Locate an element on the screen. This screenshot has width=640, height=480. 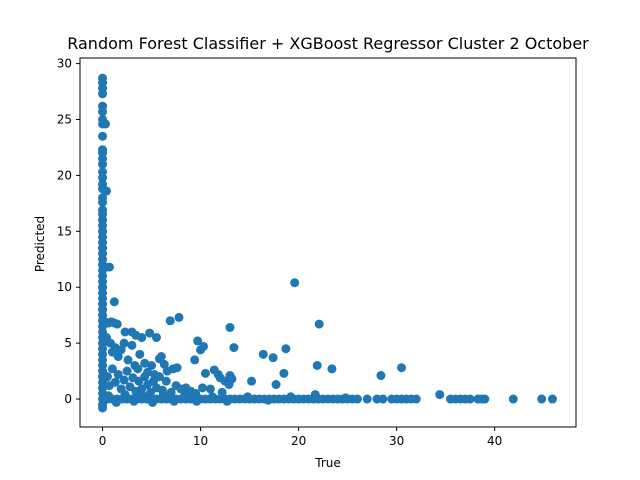
y-tick-label: 25 is located at coordinates (64, 120).